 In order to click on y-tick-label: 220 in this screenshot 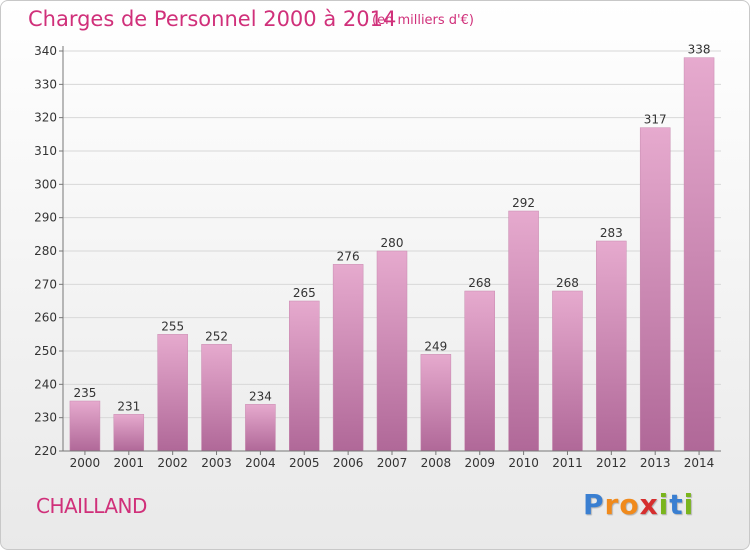, I will do `click(45, 451)`.